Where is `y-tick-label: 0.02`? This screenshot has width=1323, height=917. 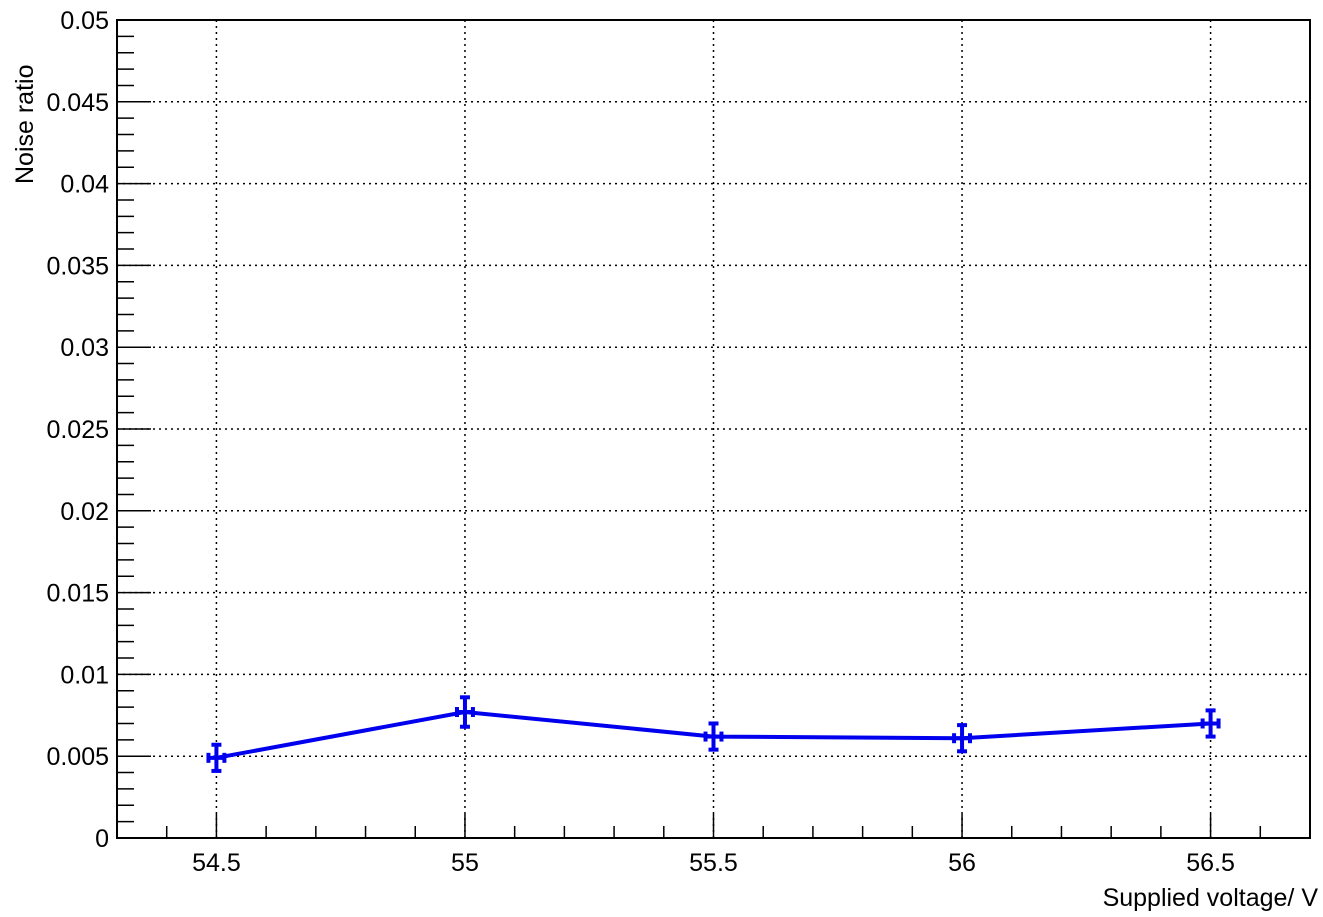 y-tick-label: 0.02 is located at coordinates (84, 512).